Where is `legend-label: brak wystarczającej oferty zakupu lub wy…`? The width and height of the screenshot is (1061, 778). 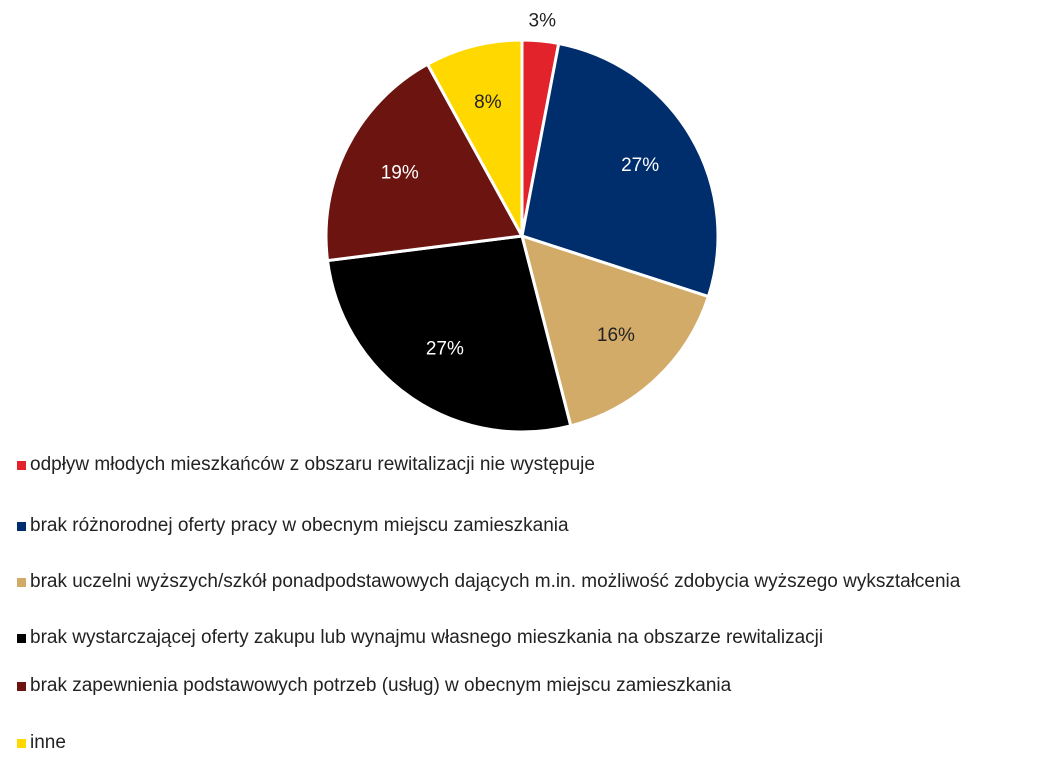
legend-label: brak wystarczającej oferty zakupu lub wy… is located at coordinates (427, 637).